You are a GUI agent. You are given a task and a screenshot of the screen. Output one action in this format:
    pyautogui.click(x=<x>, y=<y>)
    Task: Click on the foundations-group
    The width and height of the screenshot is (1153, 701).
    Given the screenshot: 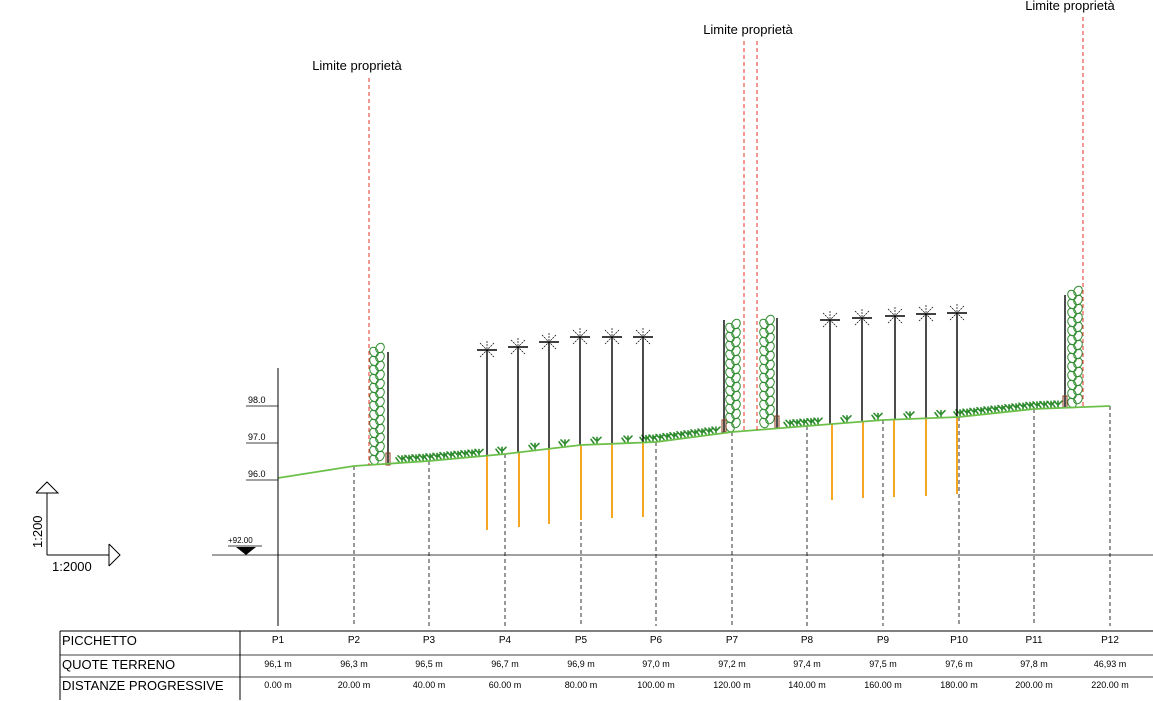 What is the action you would take?
    pyautogui.click(x=722, y=473)
    